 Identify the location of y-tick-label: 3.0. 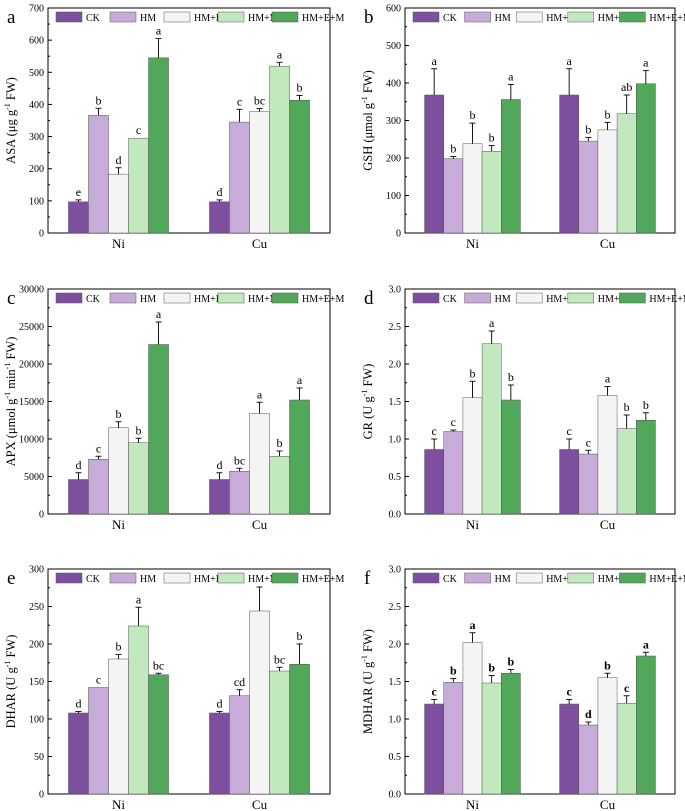
(395, 290).